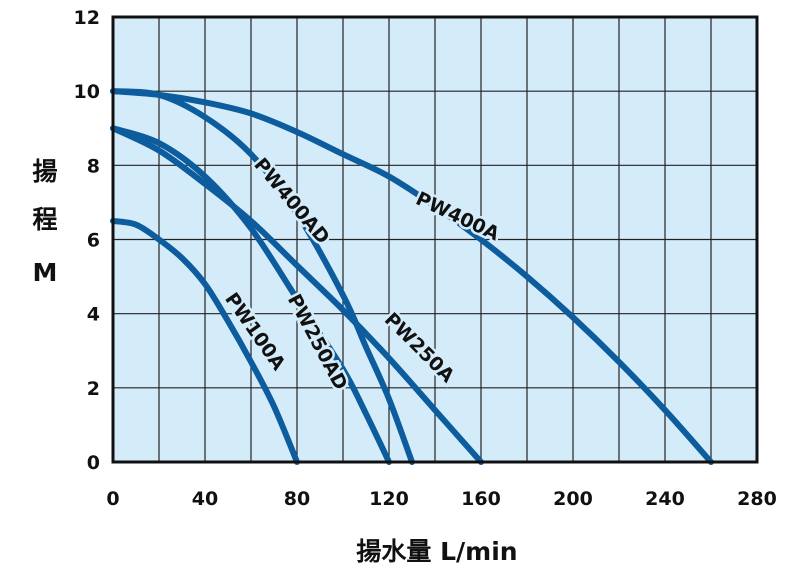 This screenshot has width=790, height=578. What do you see at coordinates (93, 389) in the screenshot?
I see `y-tick-label: 2` at bounding box center [93, 389].